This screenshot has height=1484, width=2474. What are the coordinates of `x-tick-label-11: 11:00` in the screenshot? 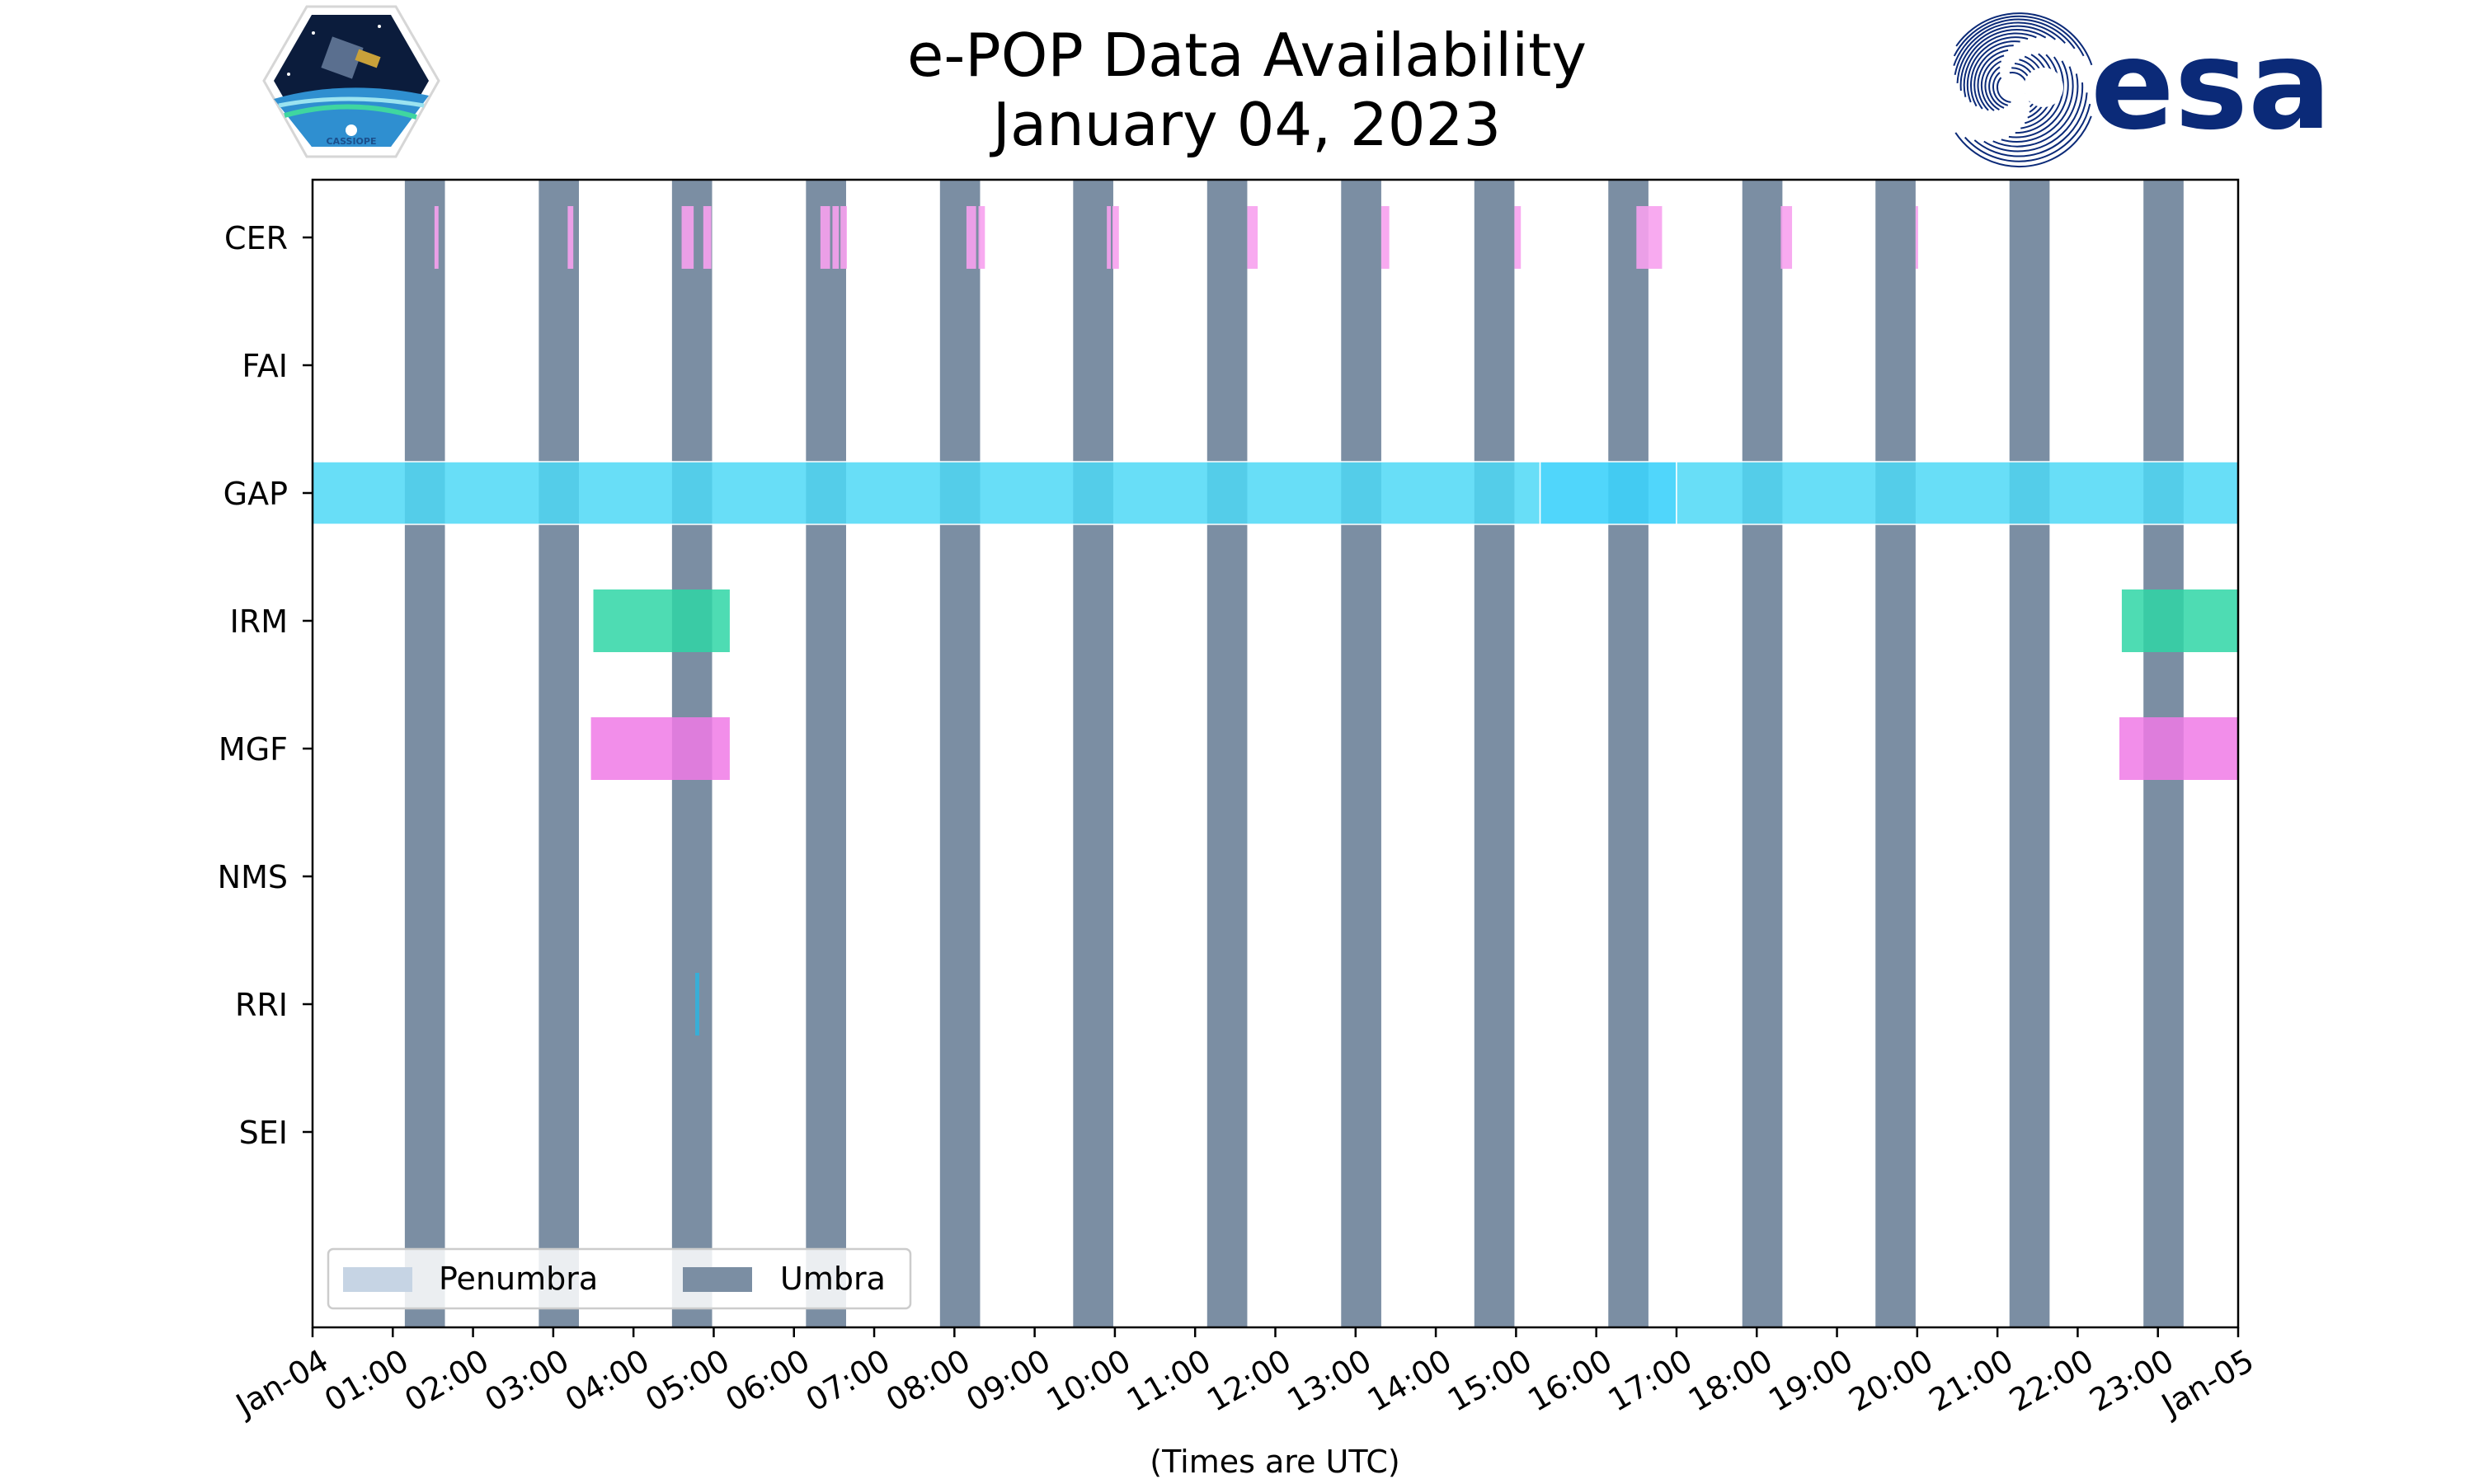 It's located at (1169, 1380).